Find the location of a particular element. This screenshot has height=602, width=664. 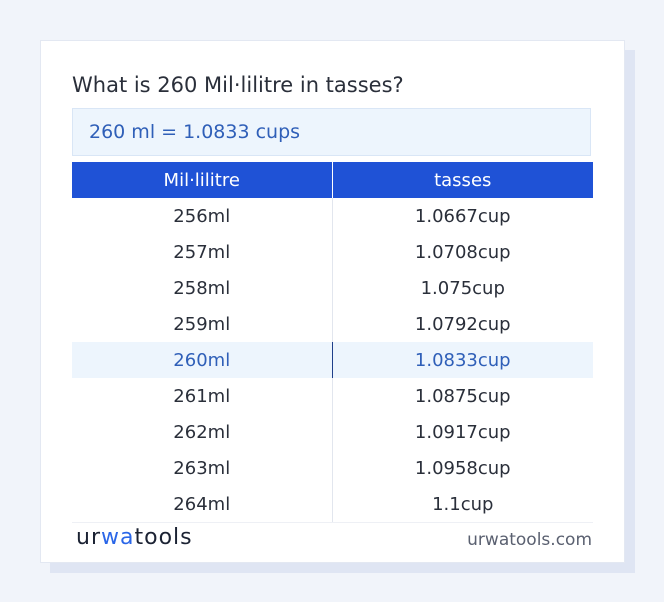

header-millilitre: Mil·lilitre is located at coordinates (202, 180).